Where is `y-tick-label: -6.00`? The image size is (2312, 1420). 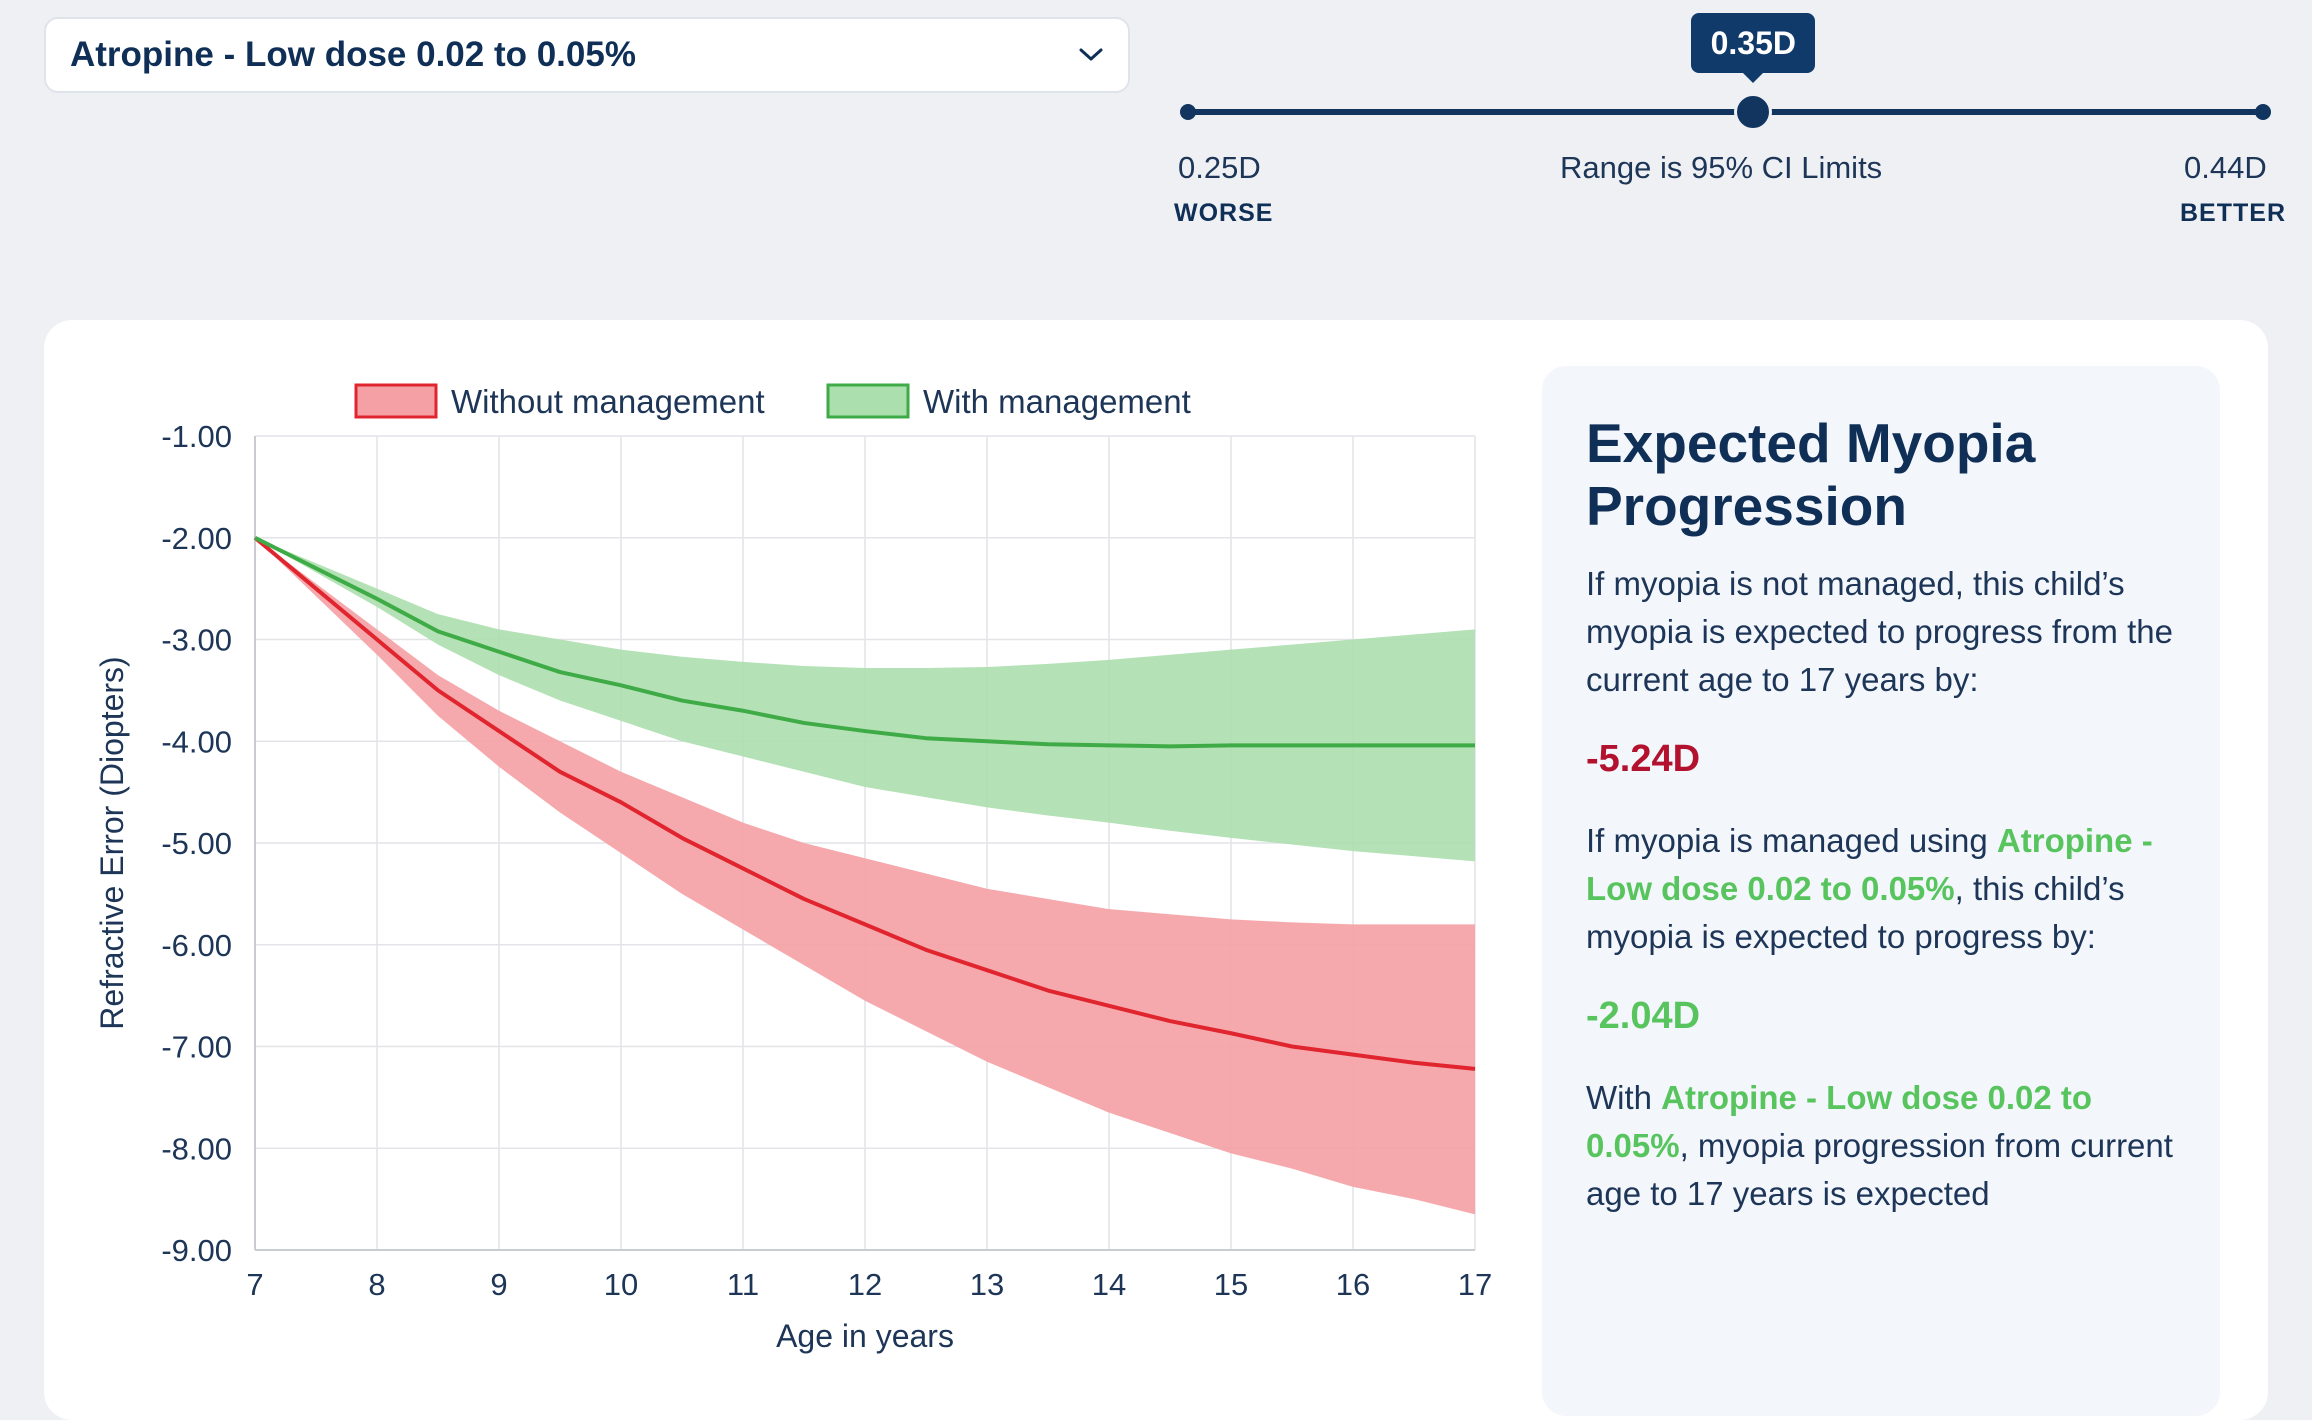
y-tick-label: -6.00 is located at coordinates (196, 945).